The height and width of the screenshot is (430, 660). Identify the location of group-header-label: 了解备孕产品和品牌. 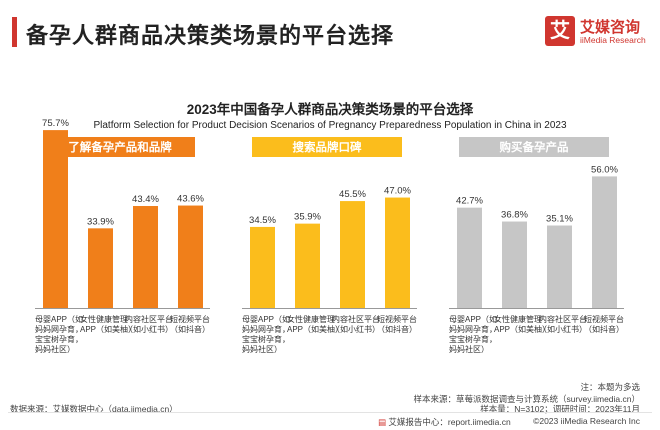
(120, 147).